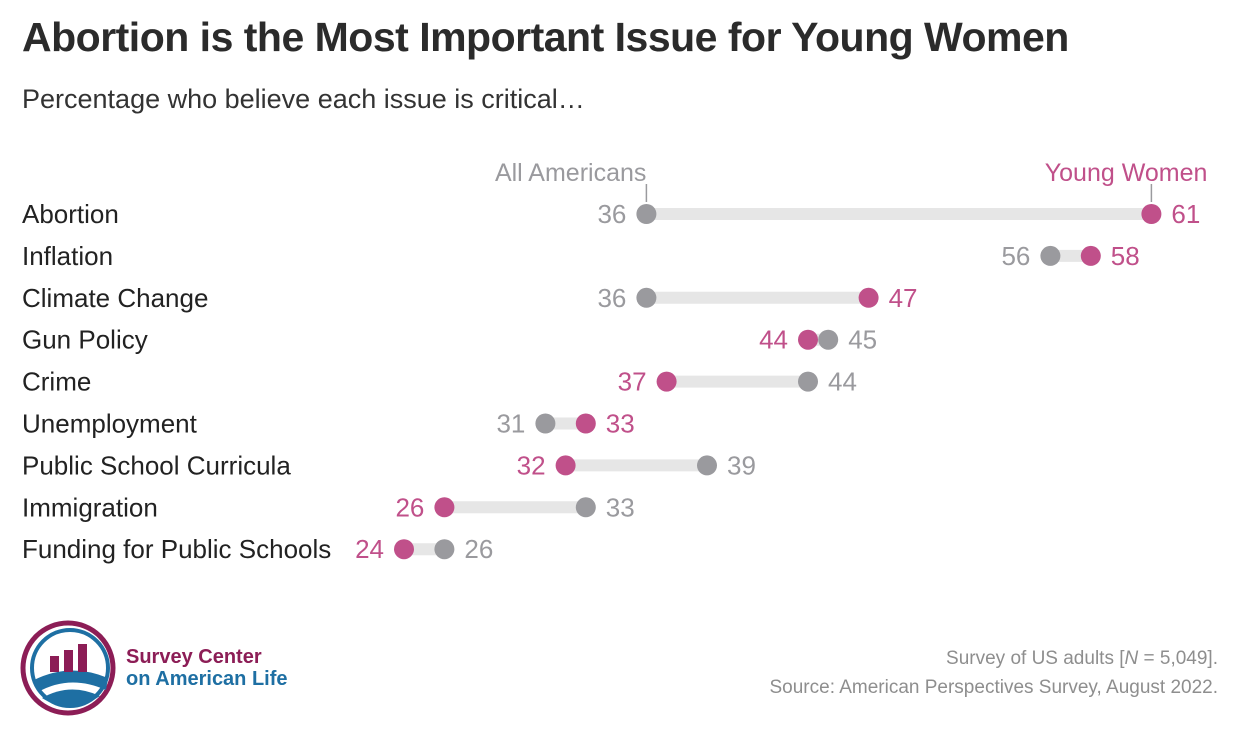  Describe the element at coordinates (808, 381) in the screenshot. I see `dot-all-americans-crime` at that location.